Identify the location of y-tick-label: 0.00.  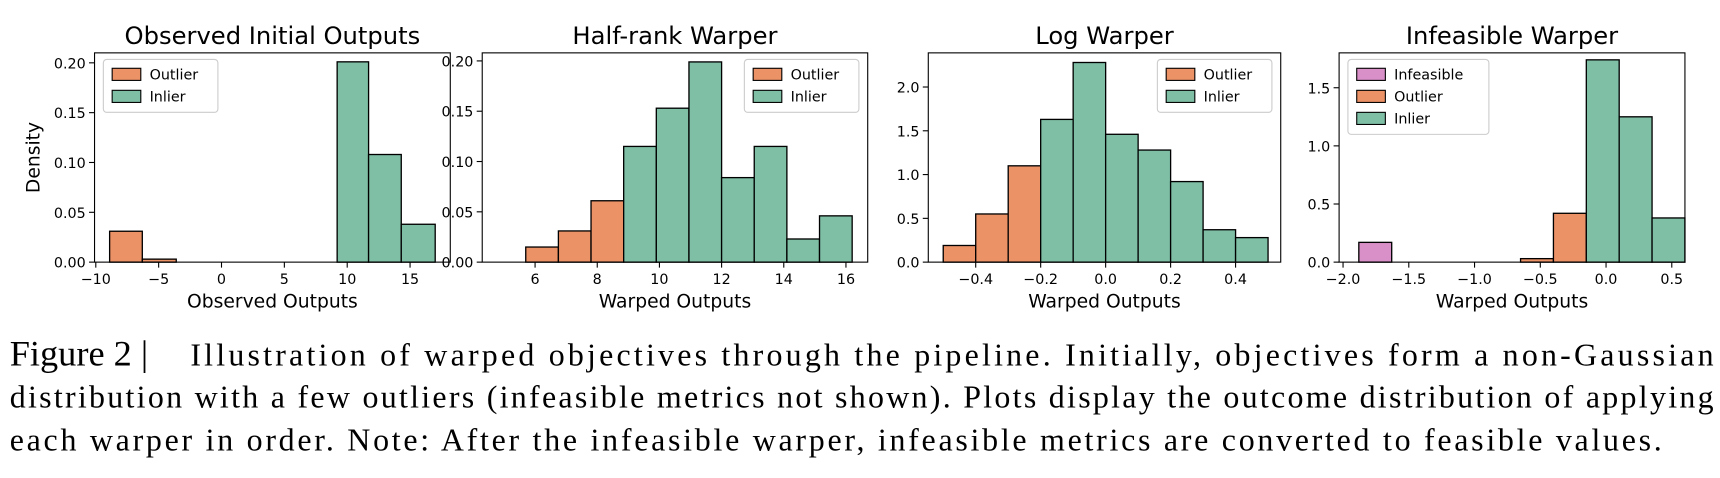
(70, 264).